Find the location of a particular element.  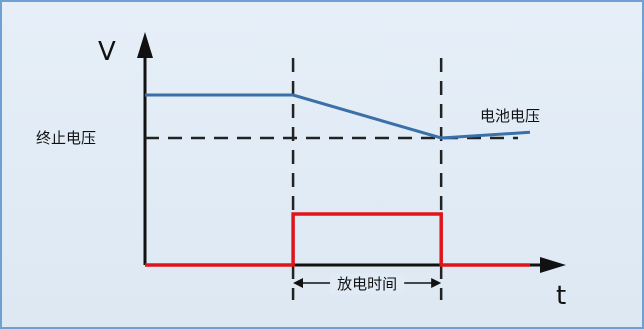

discharge-time-label-bg is located at coordinates (367, 284).